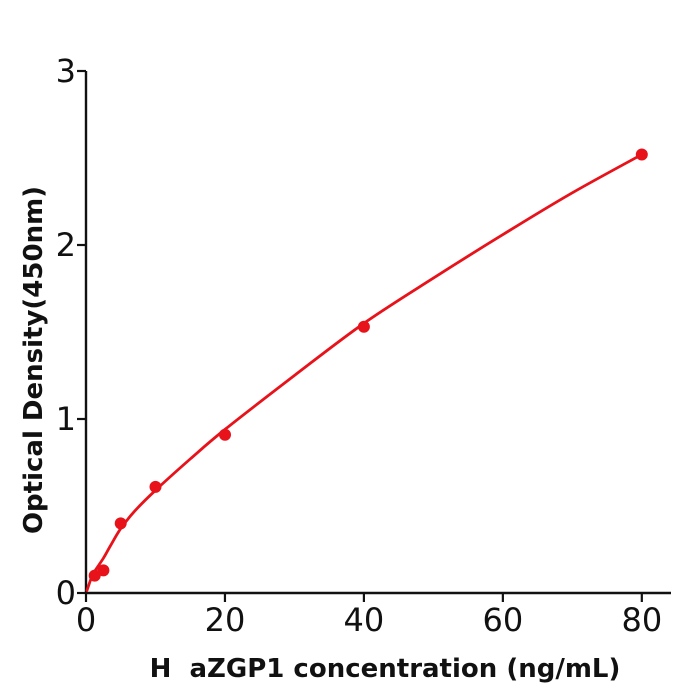 Image resolution: width=700 pixels, height=700 pixels. Describe the element at coordinates (503, 620) in the screenshot. I see `x-tick-label: 60` at that location.